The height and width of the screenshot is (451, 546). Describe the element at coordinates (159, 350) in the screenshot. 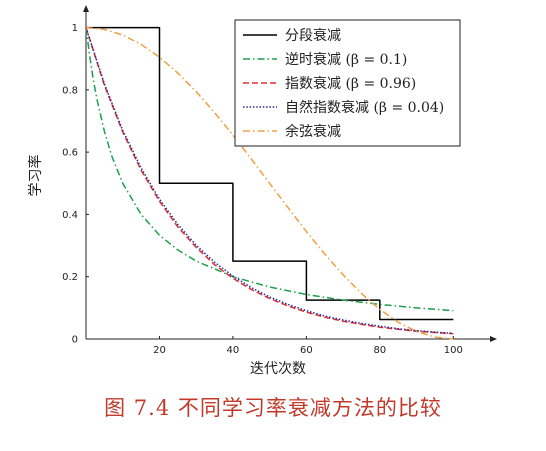

I see `x-tick-label: 20` at that location.